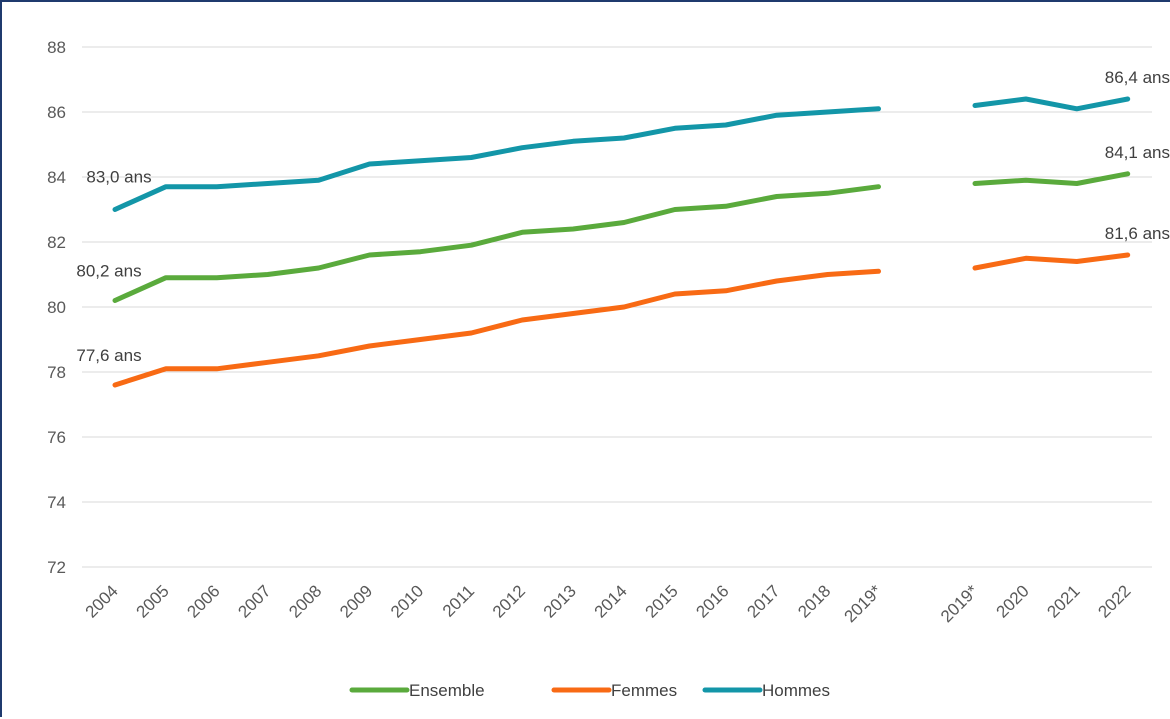 Image resolution: width=1170 pixels, height=719 pixels. Describe the element at coordinates (509, 601) in the screenshot. I see `x-tick-label: 2012` at that location.